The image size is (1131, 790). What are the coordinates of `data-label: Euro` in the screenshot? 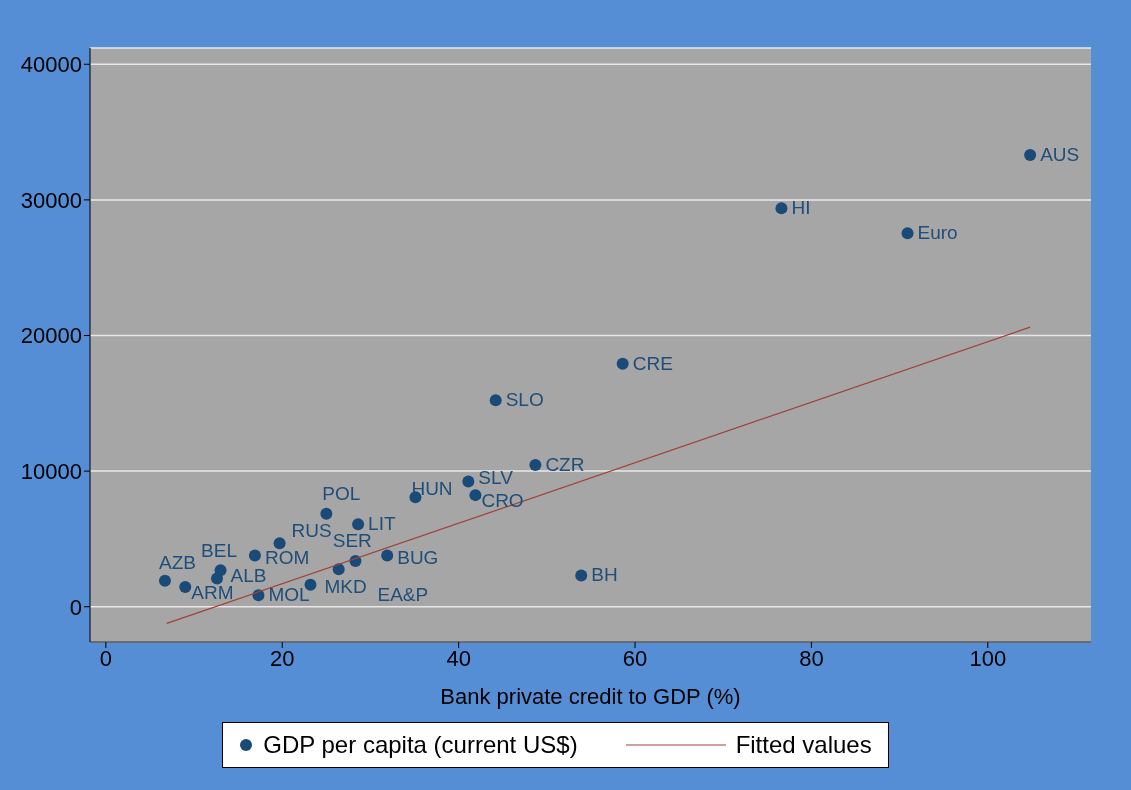 It's located at (937, 233).